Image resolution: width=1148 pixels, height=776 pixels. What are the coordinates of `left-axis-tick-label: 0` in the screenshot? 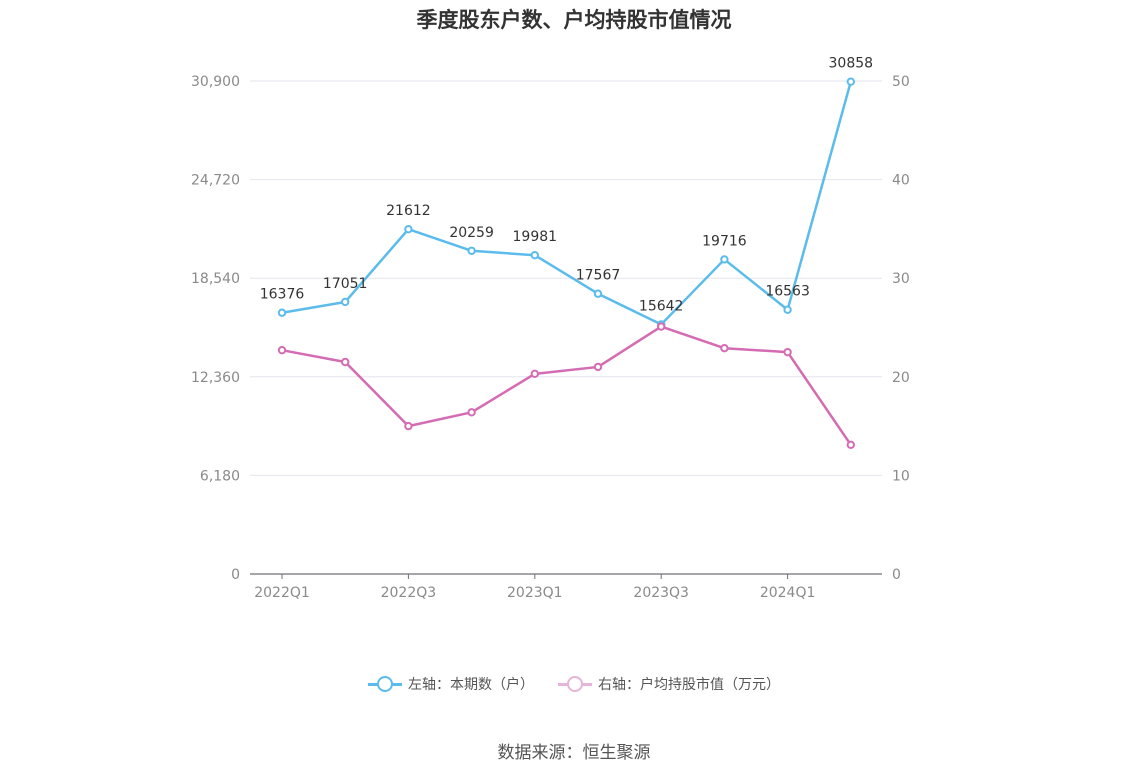 It's located at (235, 575).